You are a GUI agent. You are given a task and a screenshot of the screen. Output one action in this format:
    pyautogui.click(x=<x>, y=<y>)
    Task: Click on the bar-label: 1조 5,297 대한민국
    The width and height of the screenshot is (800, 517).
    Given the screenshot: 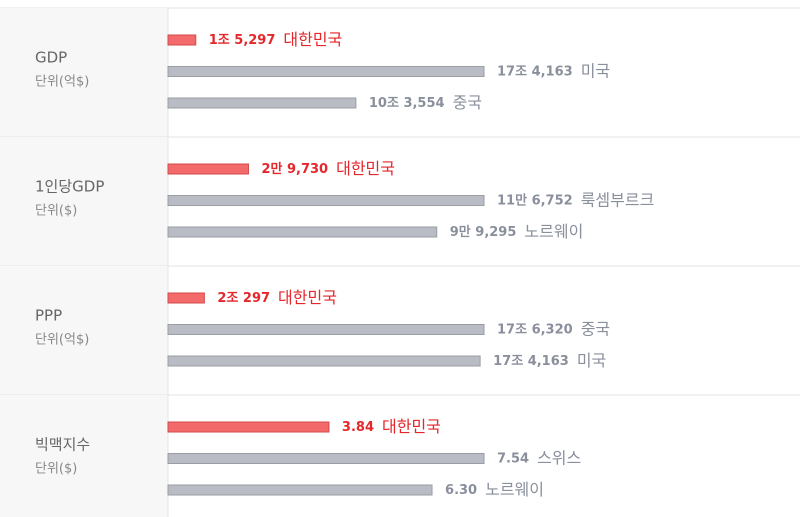 What is the action you would take?
    pyautogui.click(x=276, y=39)
    